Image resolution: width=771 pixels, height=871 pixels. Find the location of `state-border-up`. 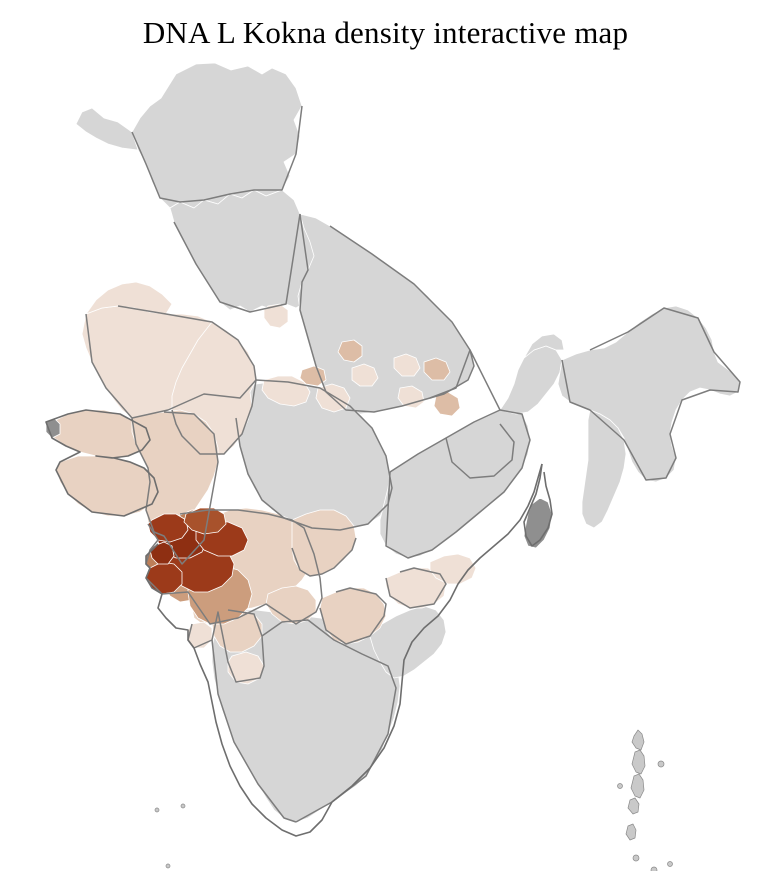

state-border-up is located at coordinates (385, 313).